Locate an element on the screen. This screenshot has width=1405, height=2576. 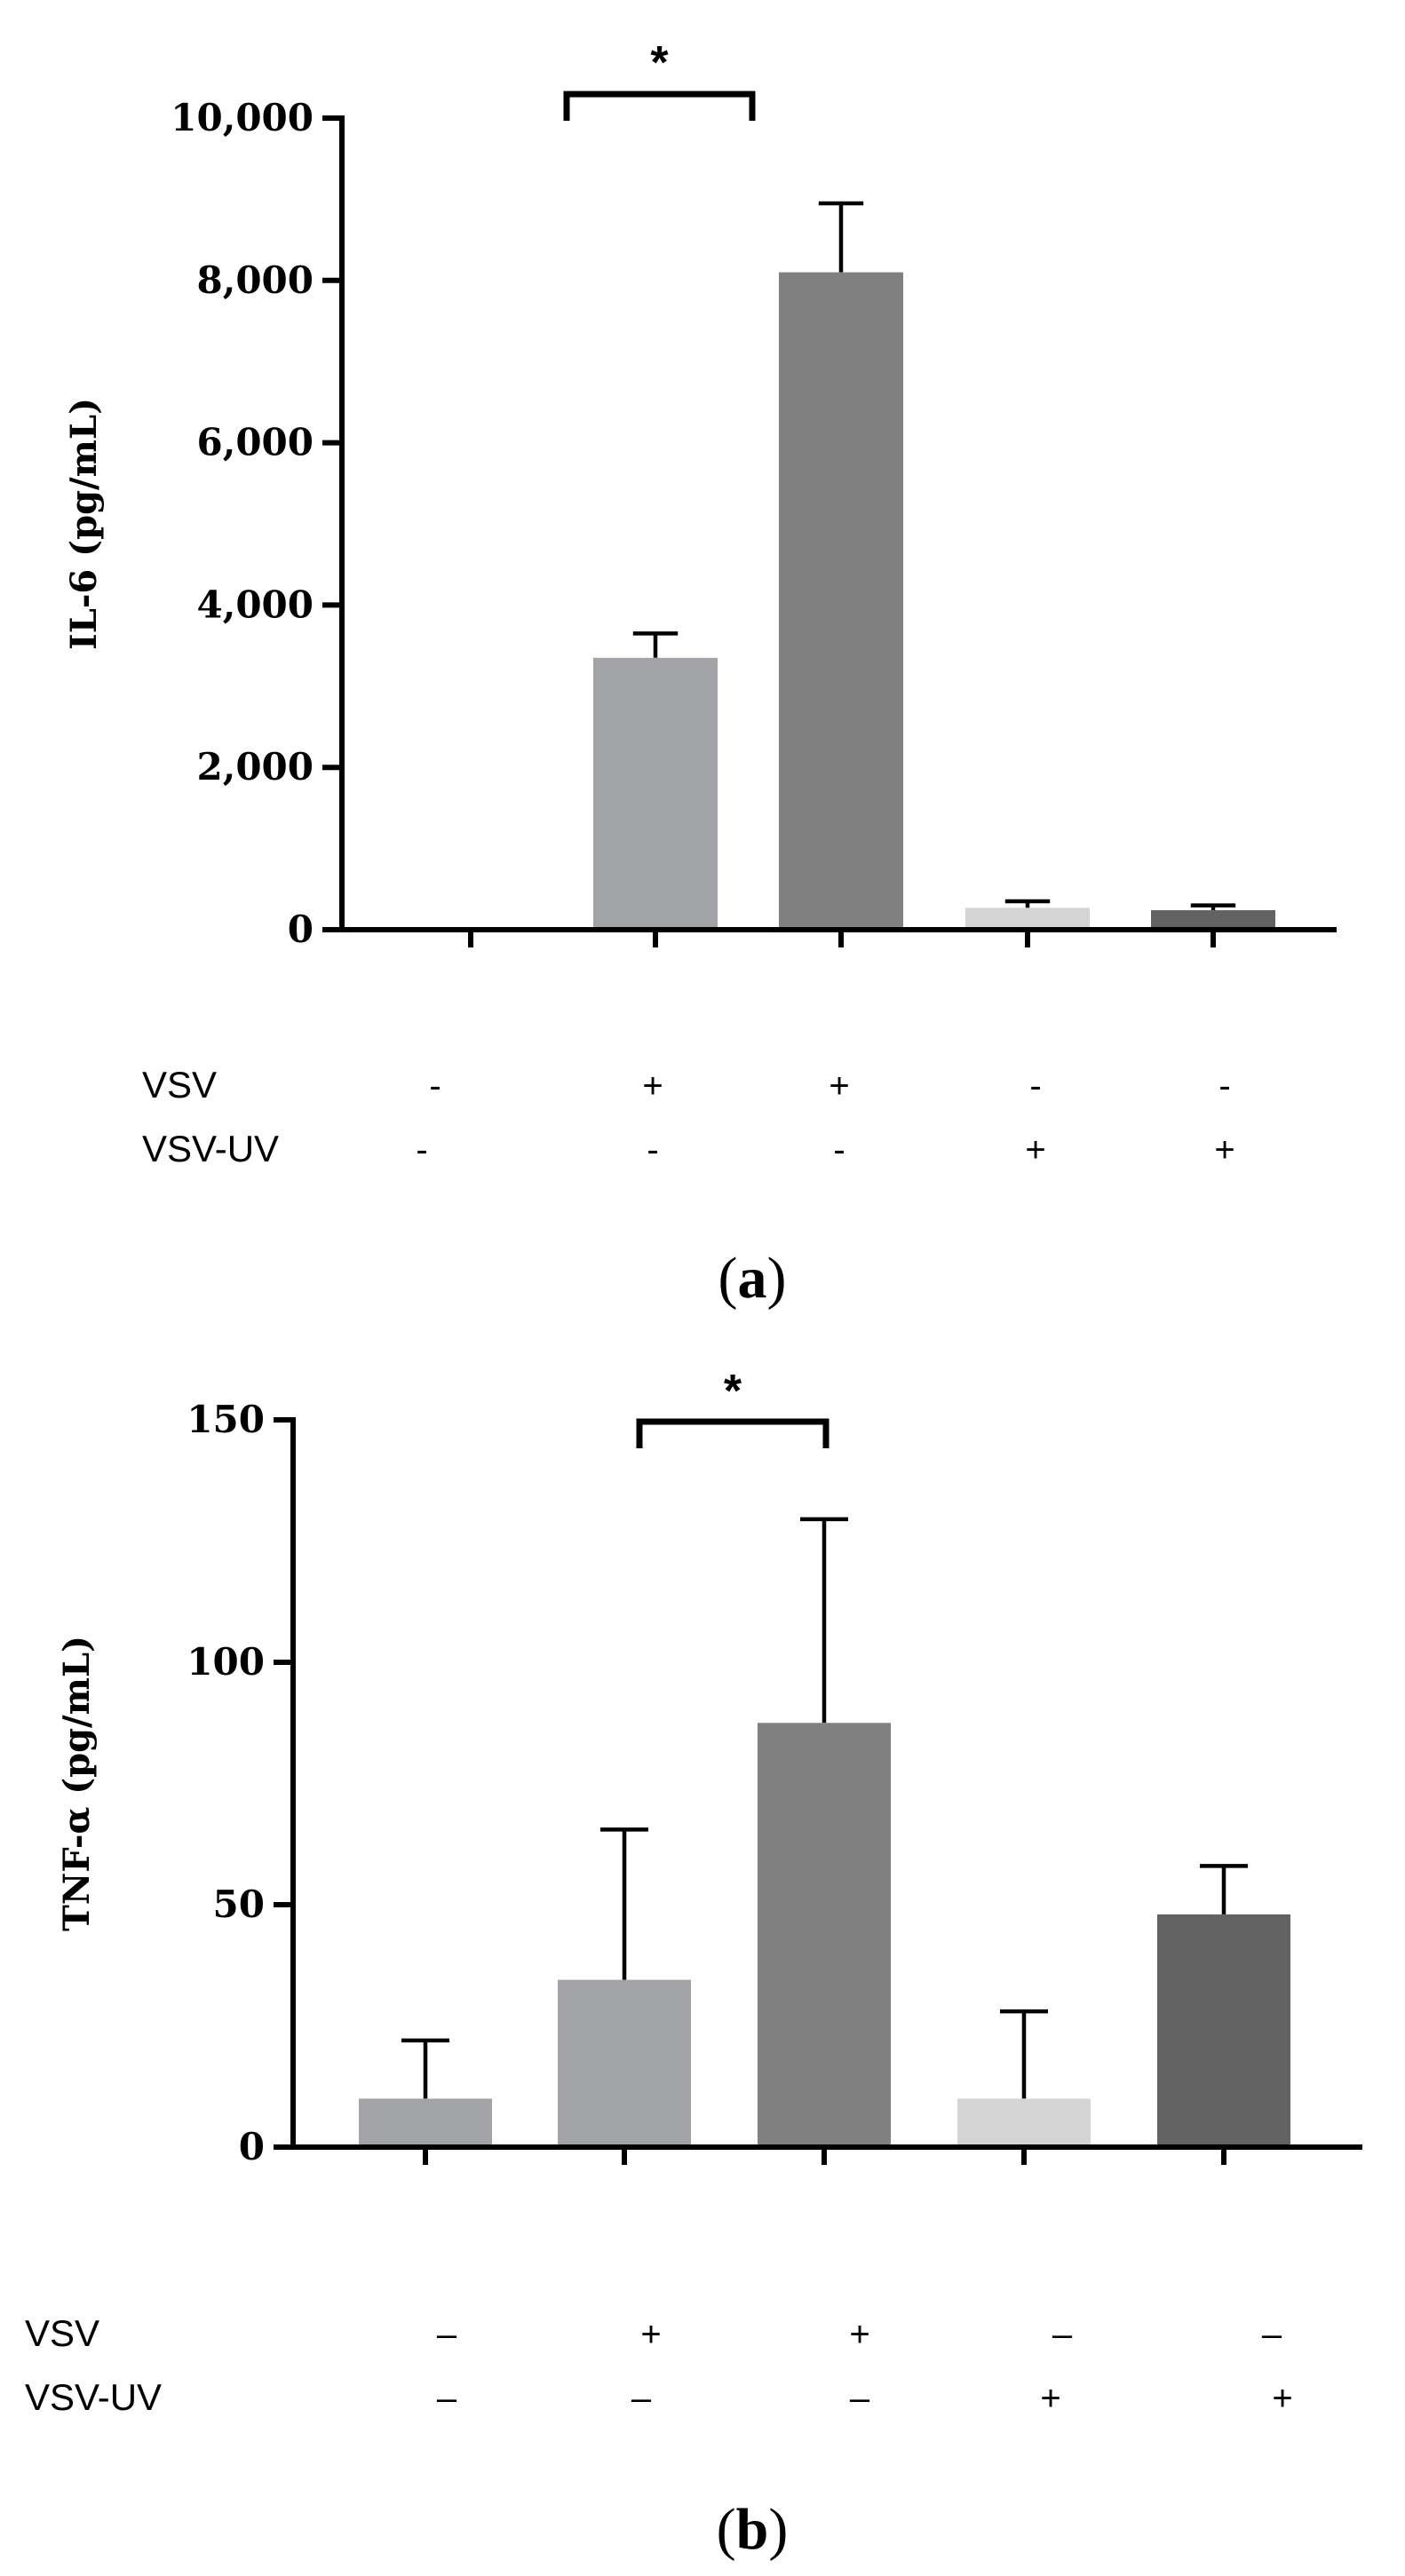
y-tick-label: 50 is located at coordinates (239, 1904).